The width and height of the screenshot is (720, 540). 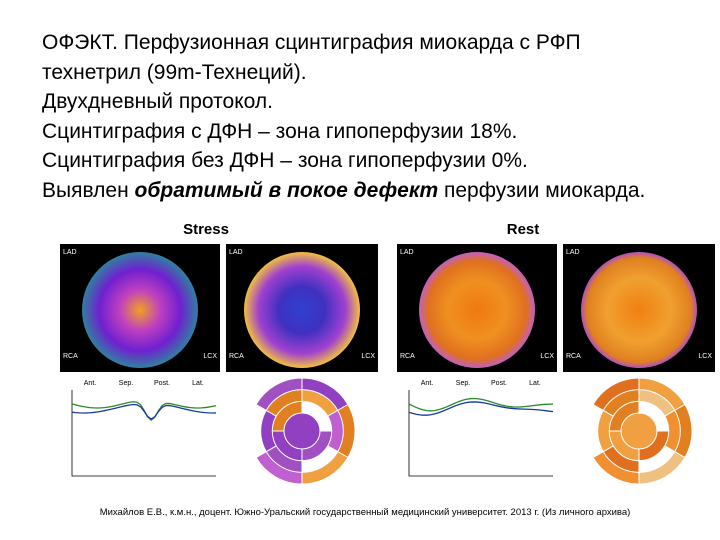 I want to click on text-line: технетрил (99m-Технеций)., so click(x=174, y=72).